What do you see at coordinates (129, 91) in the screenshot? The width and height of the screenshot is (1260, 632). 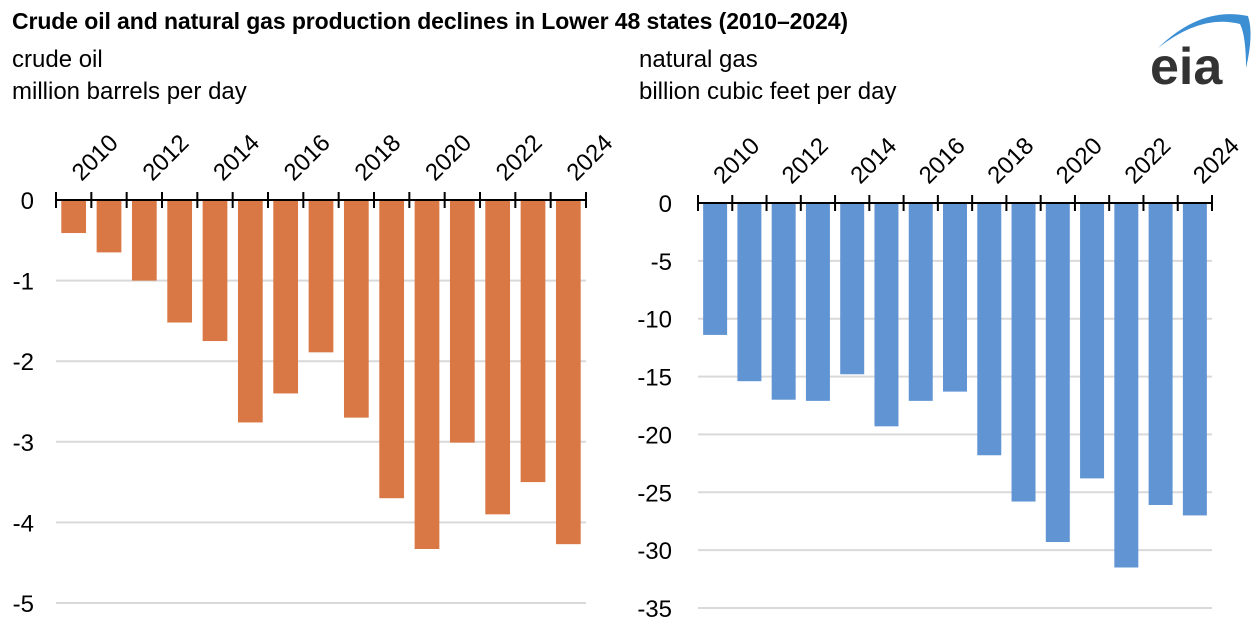 I see `crude-oil-unit-label: million barrels per day` at bounding box center [129, 91].